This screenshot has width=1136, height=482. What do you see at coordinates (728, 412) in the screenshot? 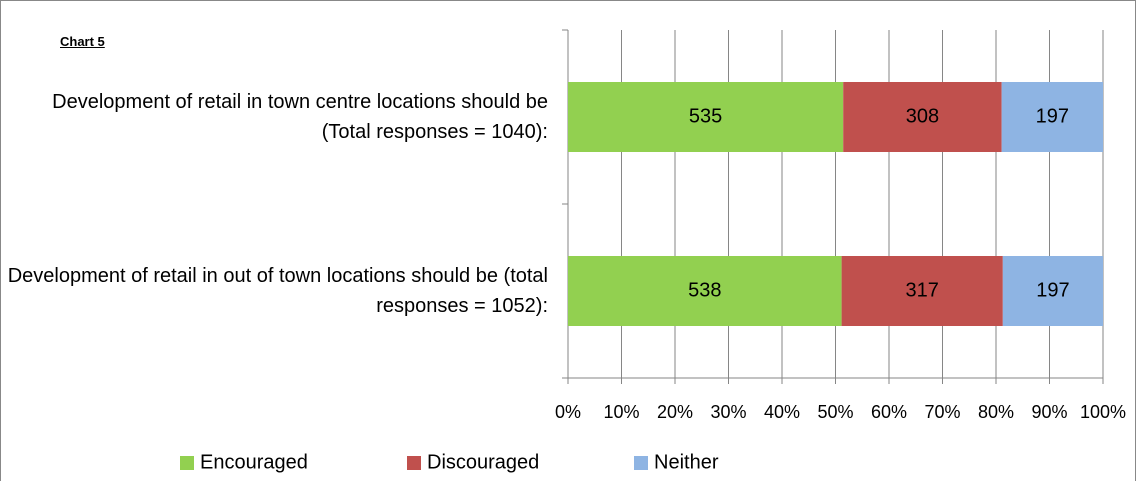
I see `x-tick-label: 30%` at bounding box center [728, 412].